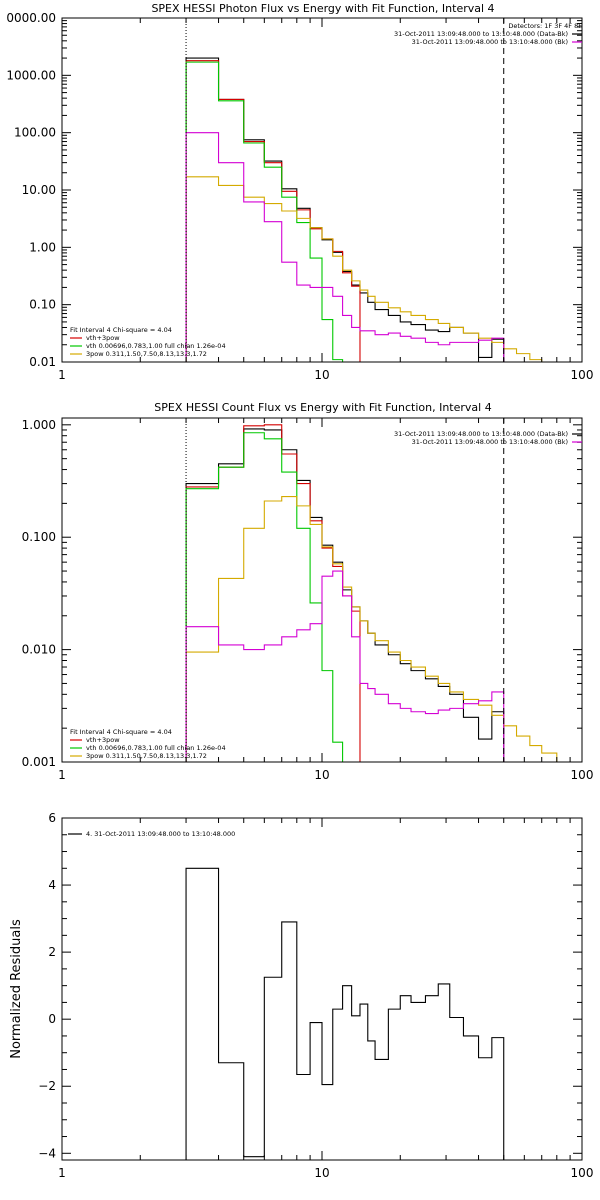 The image size is (600, 1200). I want to click on count-flux-y-tick-label: 1.000, so click(39, 425).